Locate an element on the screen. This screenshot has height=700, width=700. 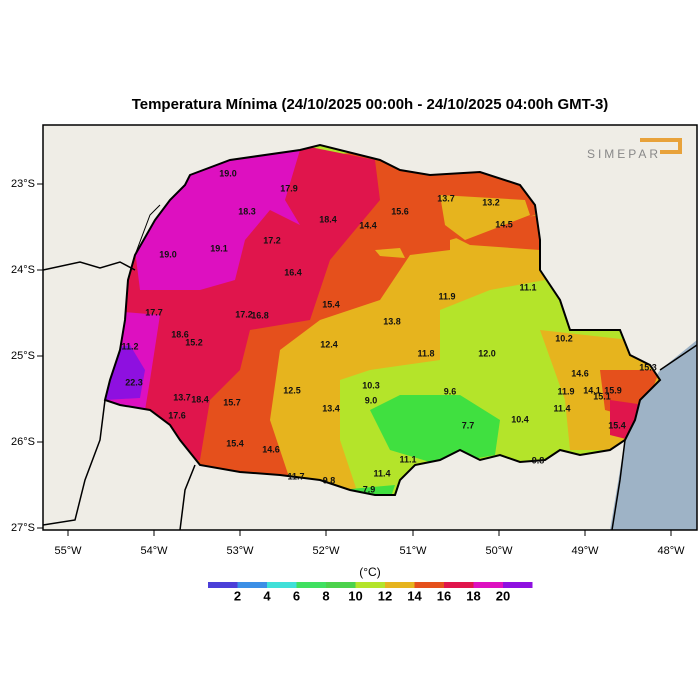
station-value: 13.8 is located at coordinates (392, 321).